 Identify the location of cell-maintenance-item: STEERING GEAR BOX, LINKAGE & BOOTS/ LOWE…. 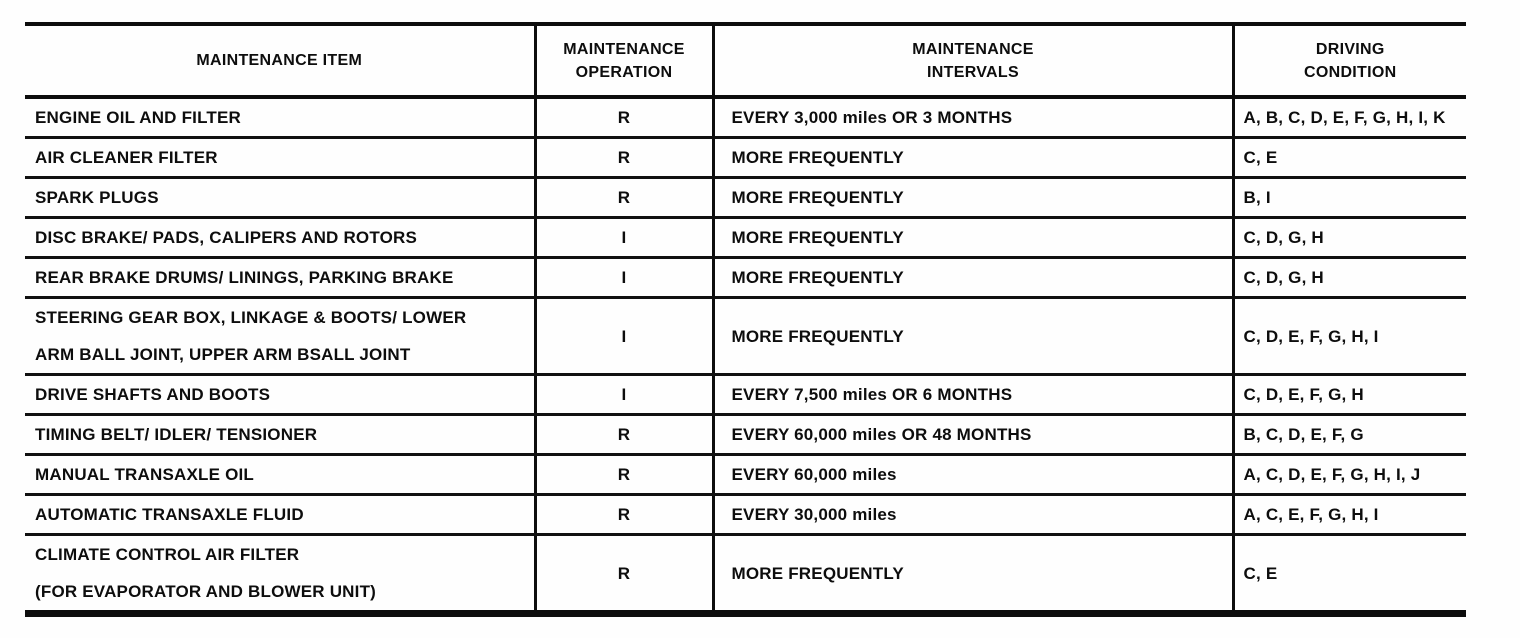
(281, 336).